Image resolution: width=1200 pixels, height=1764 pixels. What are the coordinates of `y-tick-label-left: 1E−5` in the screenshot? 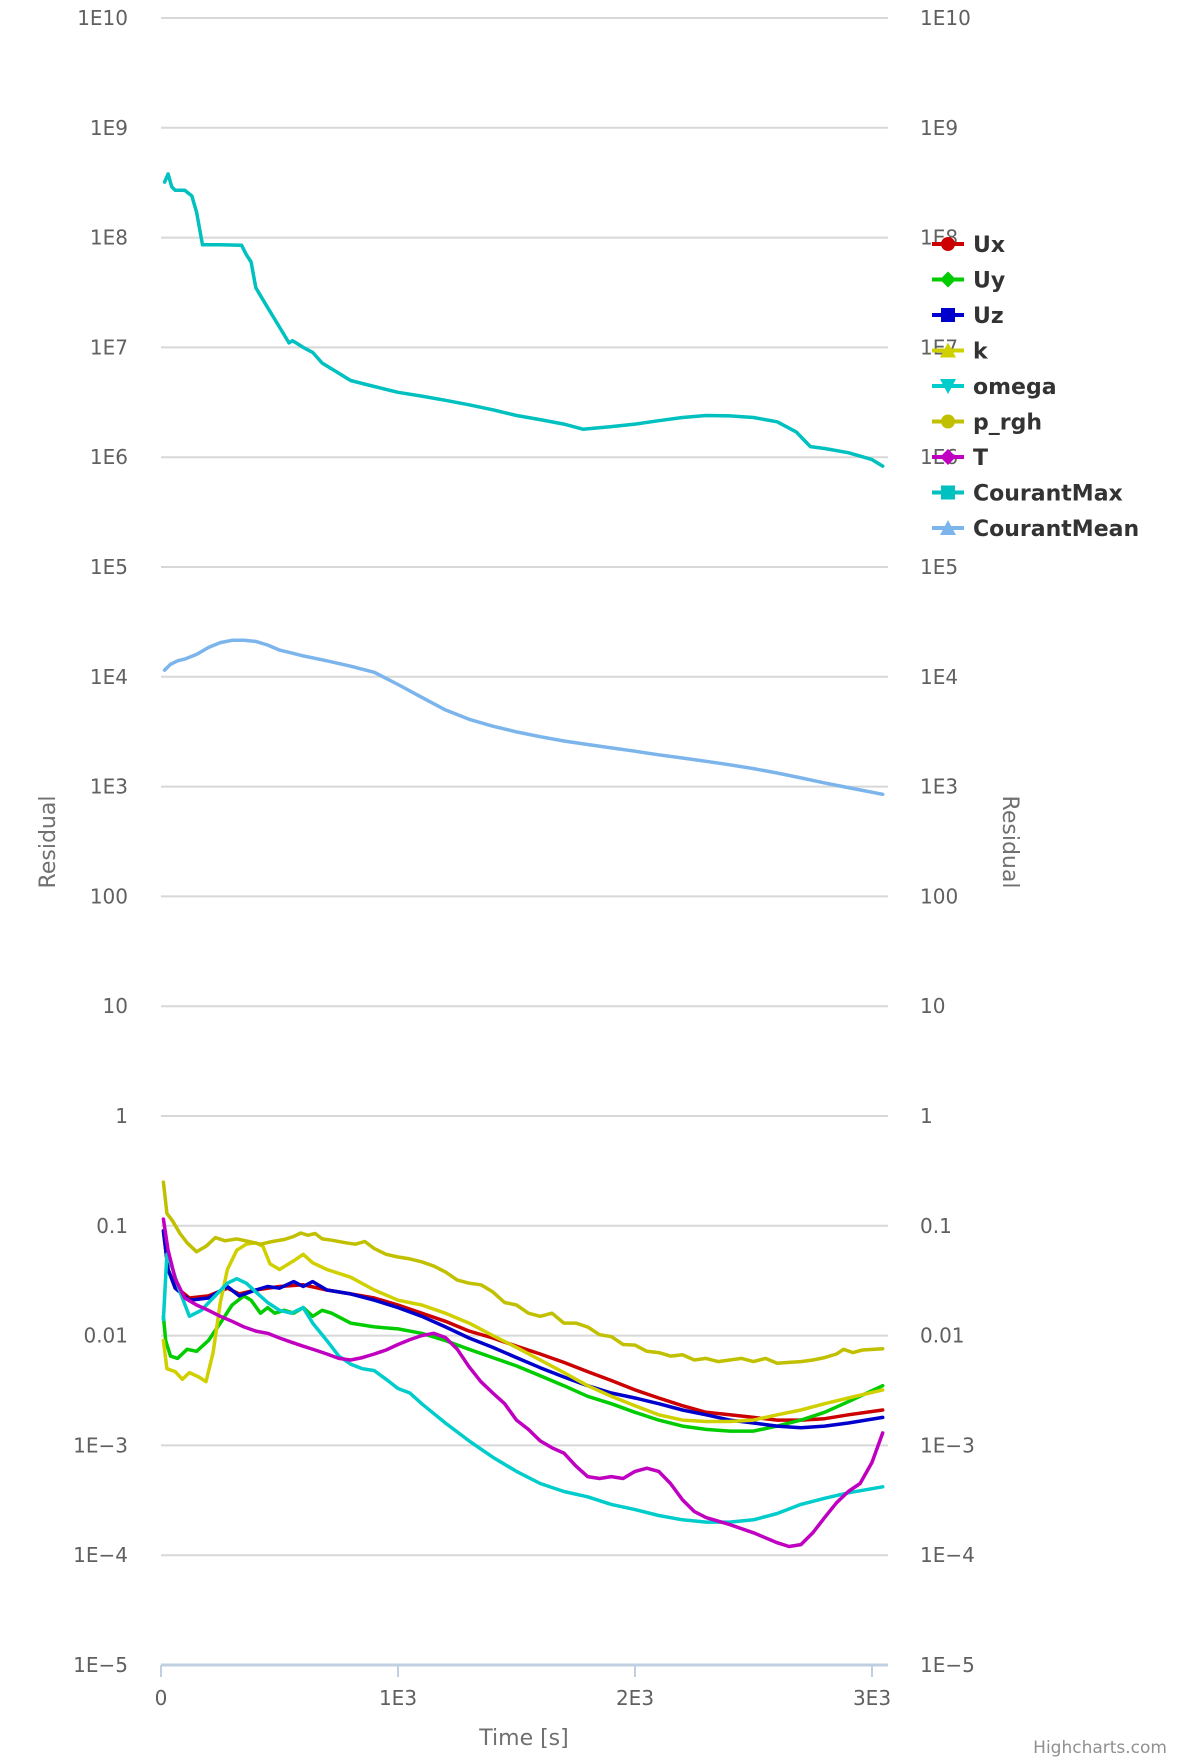 It's located at (100, 1665).